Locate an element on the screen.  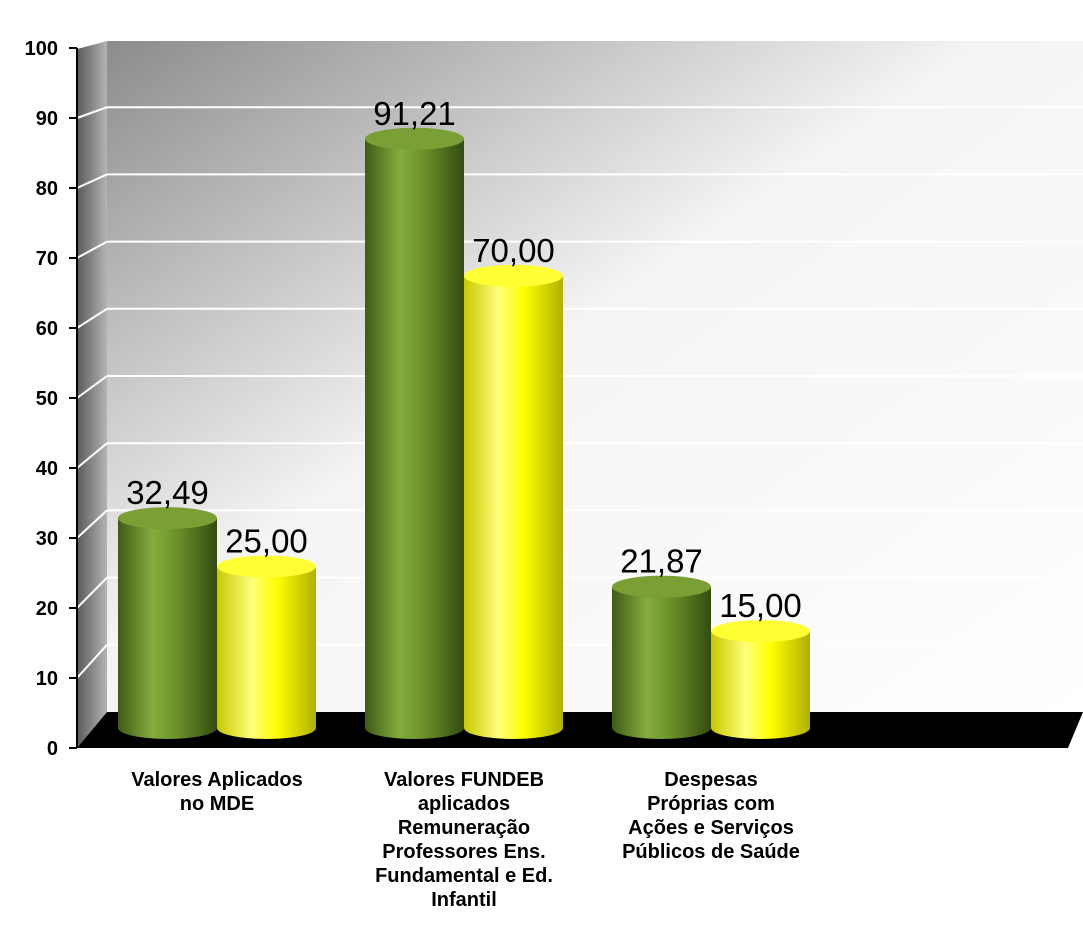
y-tick-label: 40 is located at coordinates (47, 469).